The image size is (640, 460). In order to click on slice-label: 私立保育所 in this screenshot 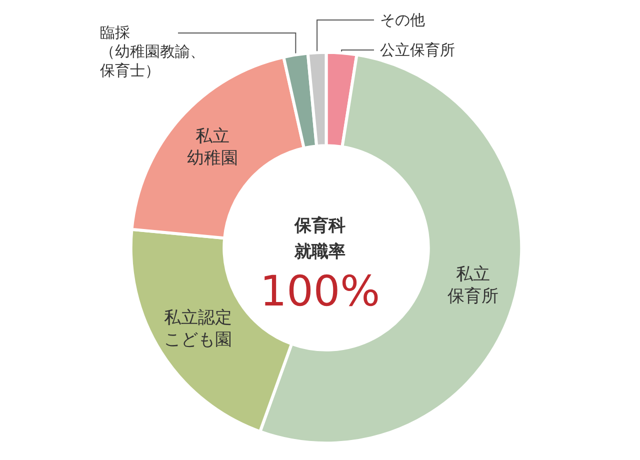, I will do `click(473, 285)`.